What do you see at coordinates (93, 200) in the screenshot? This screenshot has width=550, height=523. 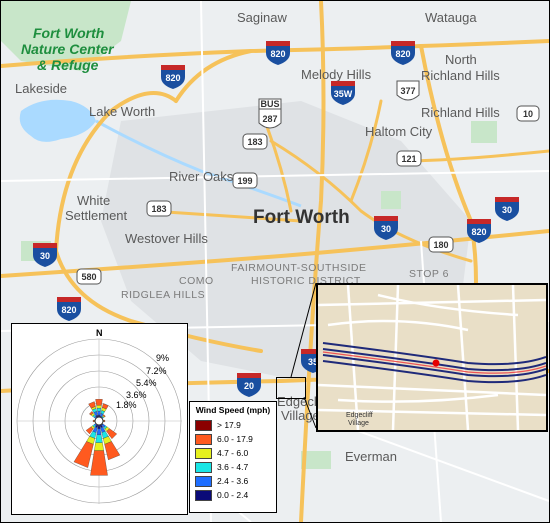 I see `label-white: White` at bounding box center [93, 200].